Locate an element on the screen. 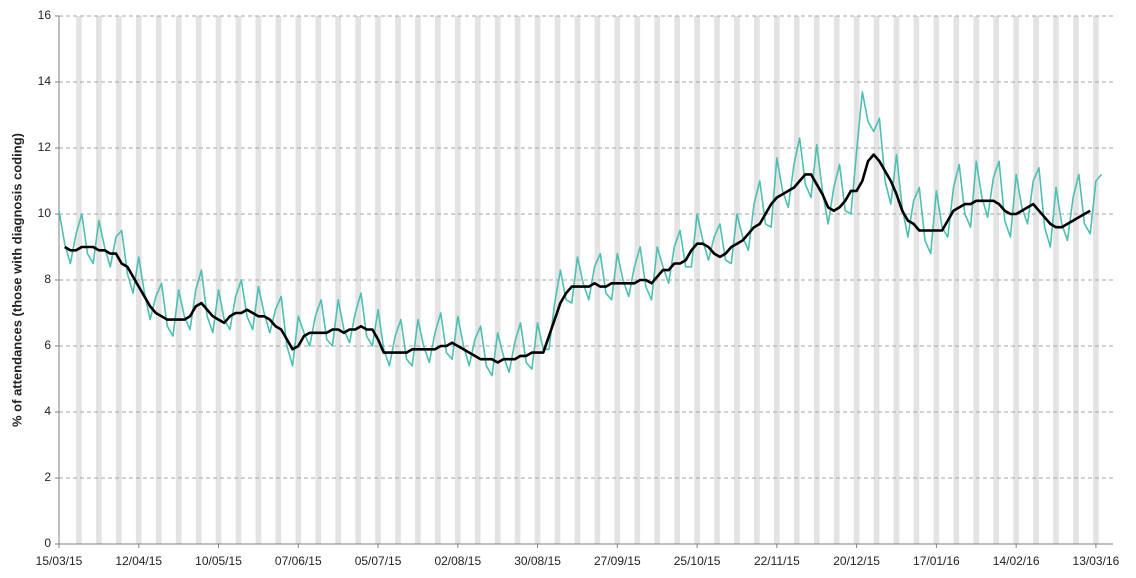 The height and width of the screenshot is (578, 1136). x-tick-label: 13/03/16 is located at coordinates (1096, 561).